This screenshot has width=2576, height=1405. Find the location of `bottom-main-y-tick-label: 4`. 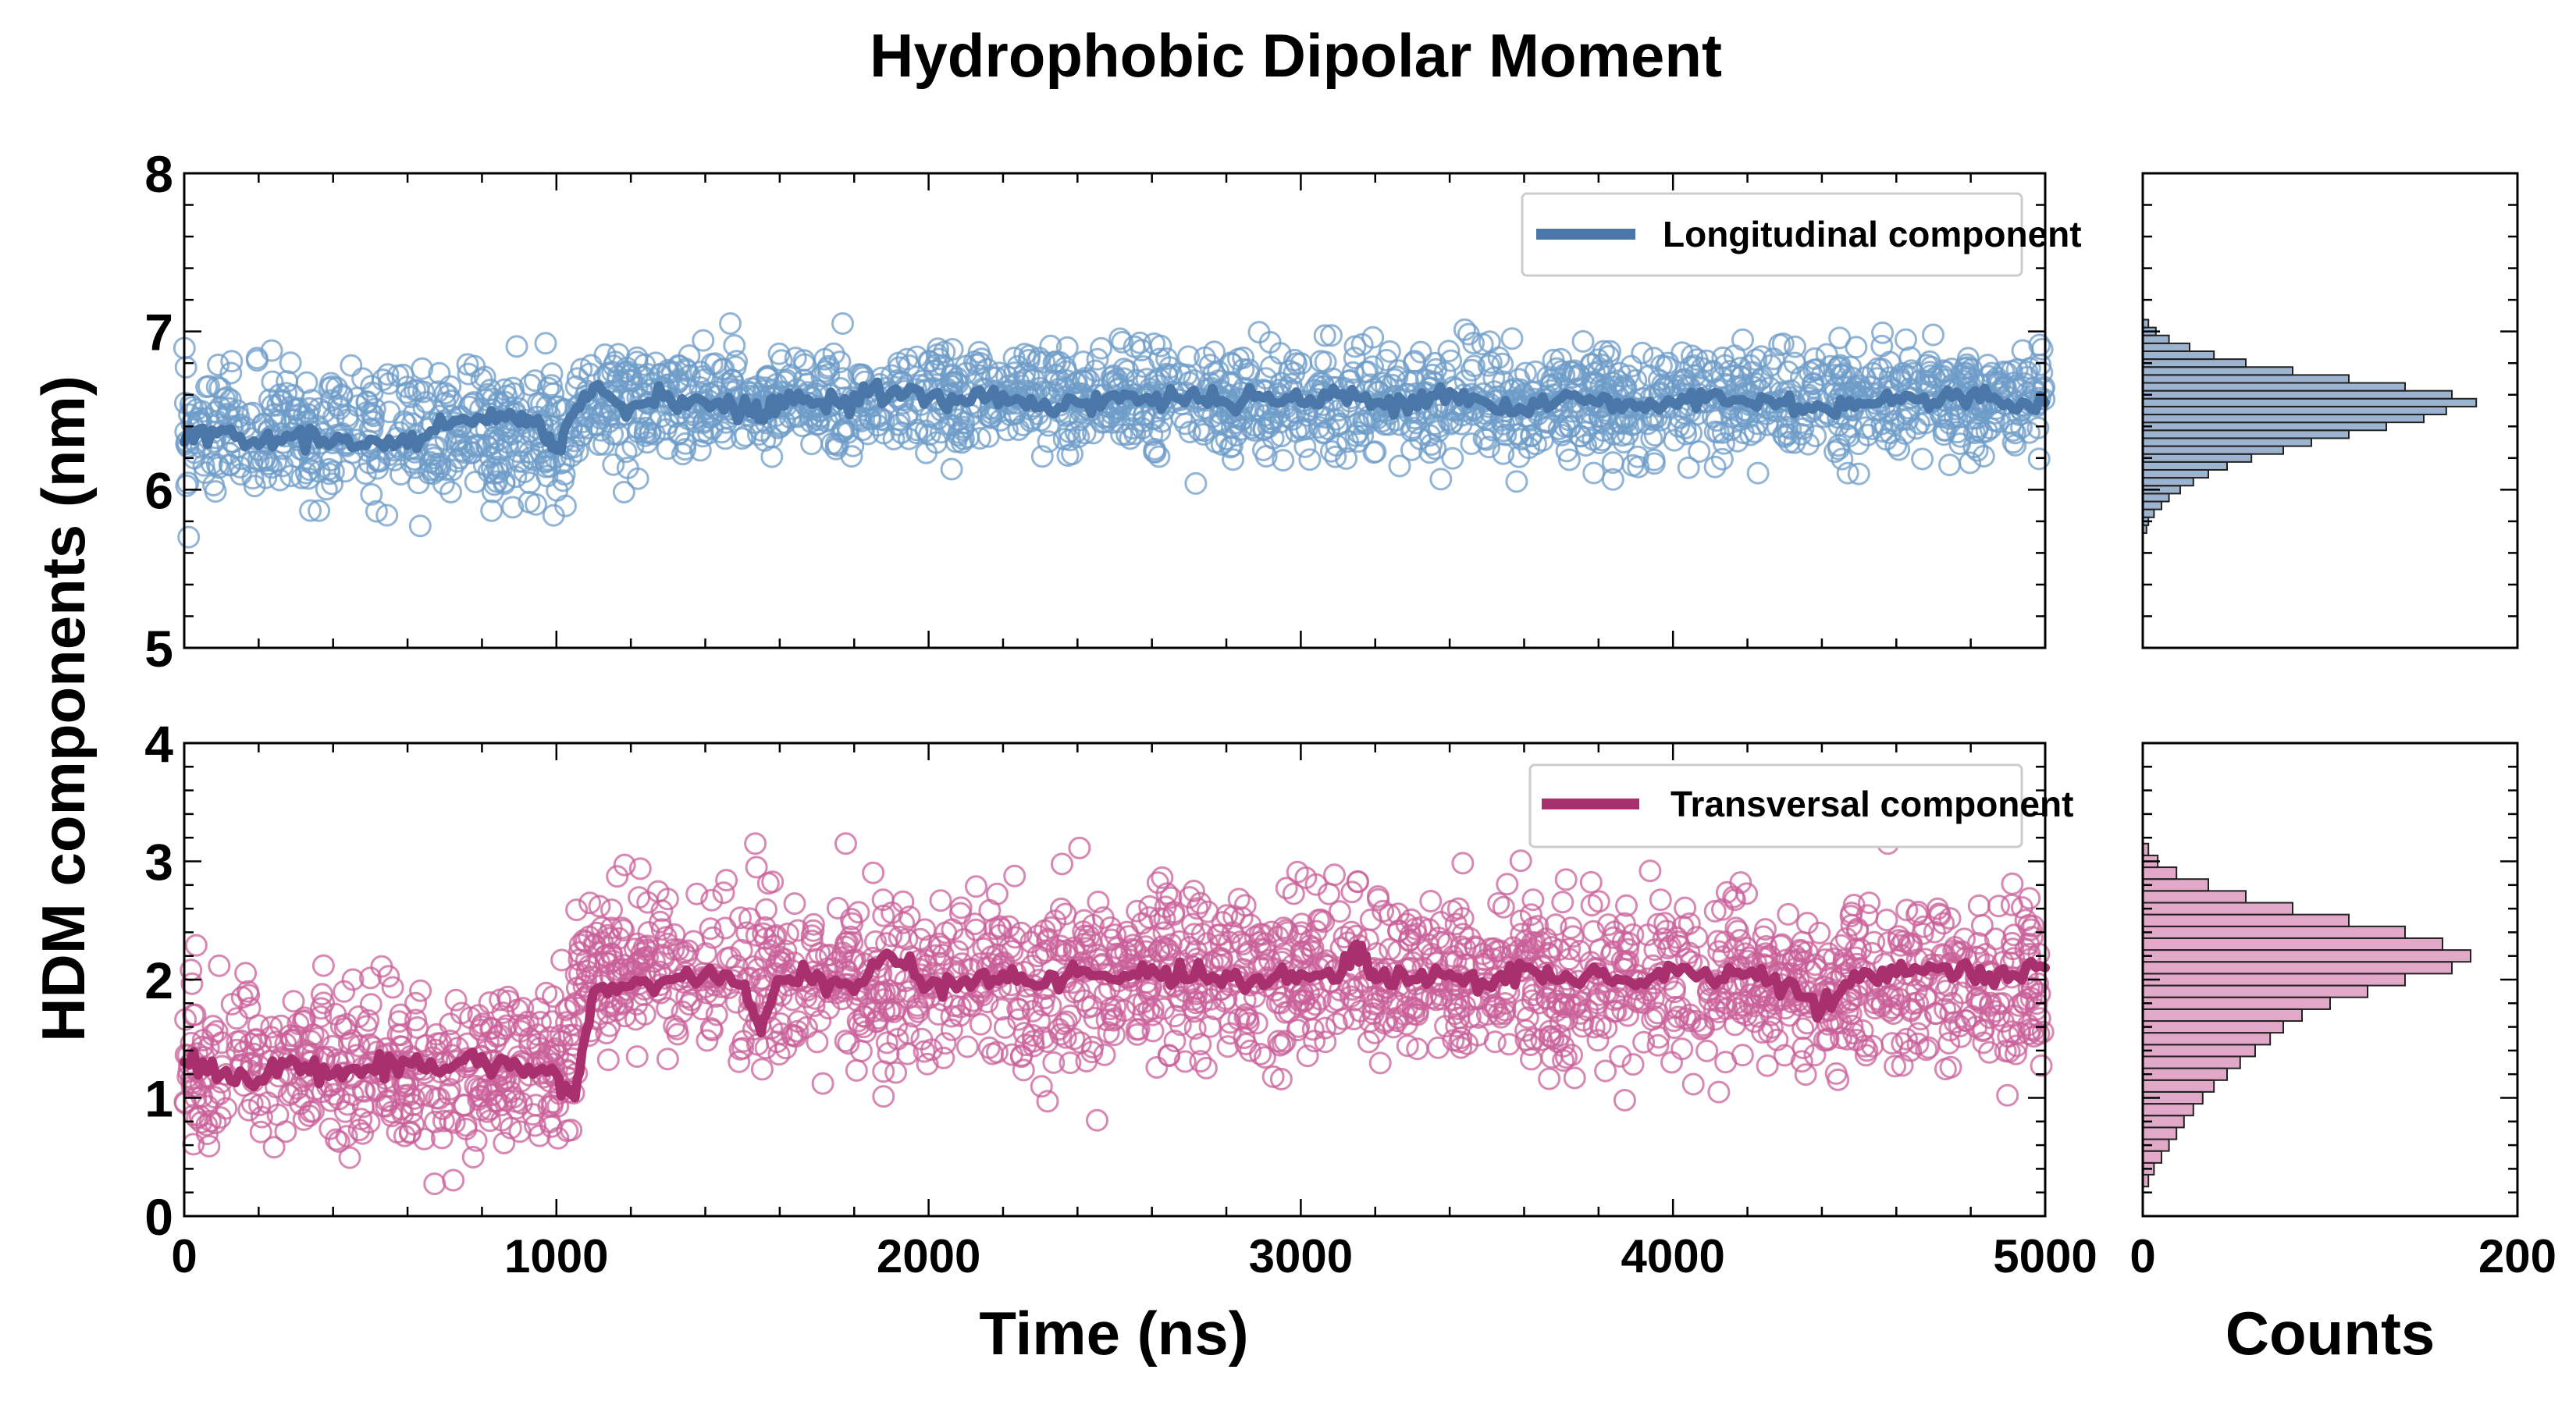

bottom-main-y-tick-label: 4 is located at coordinates (158, 744).